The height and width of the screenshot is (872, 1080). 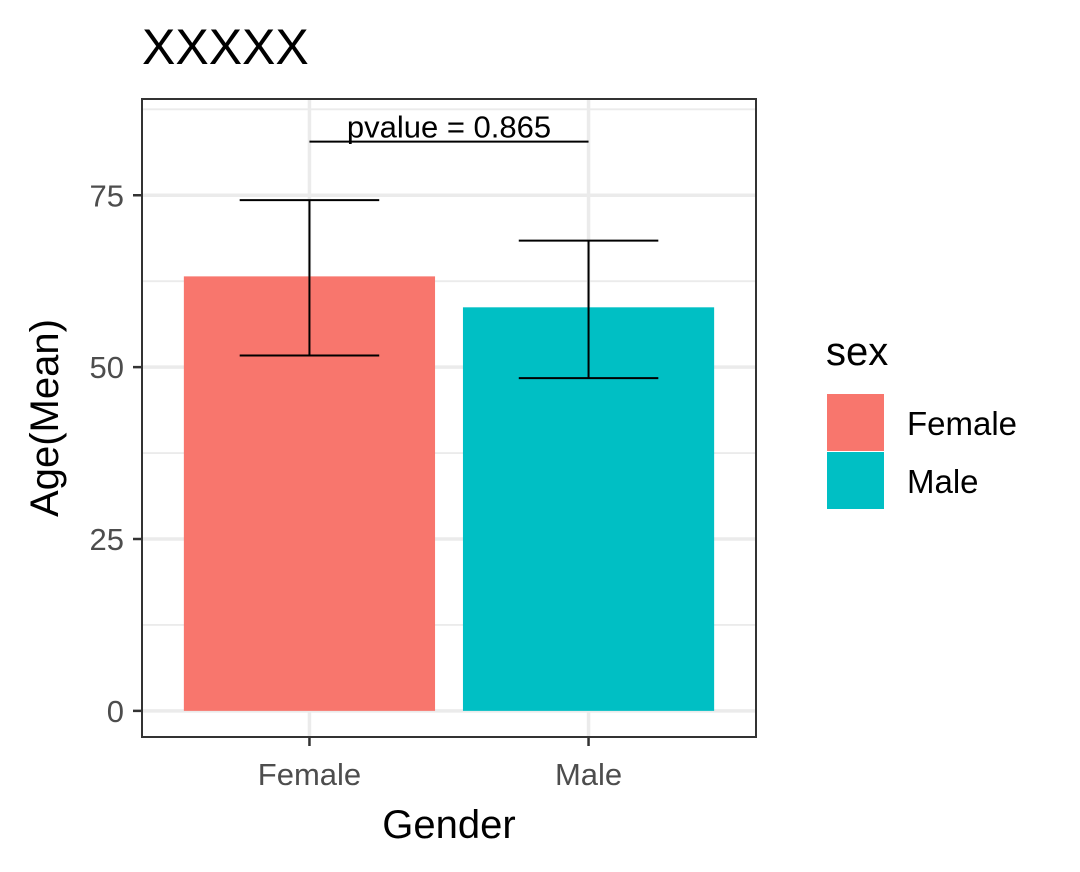 What do you see at coordinates (440, 764) in the screenshot?
I see `x-axis: Female Male` at bounding box center [440, 764].